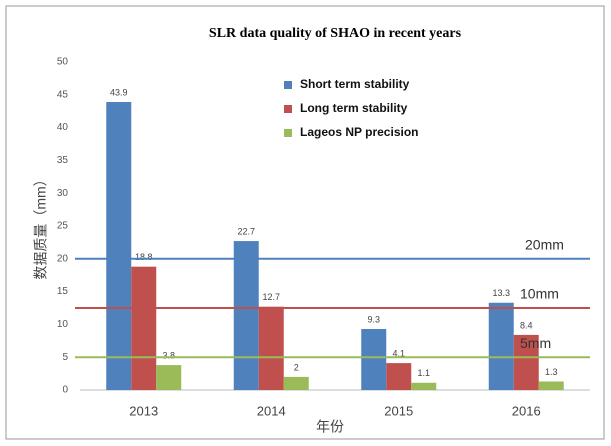  Describe the element at coordinates (63, 94) in the screenshot. I see `y-tick-label: 45` at that location.